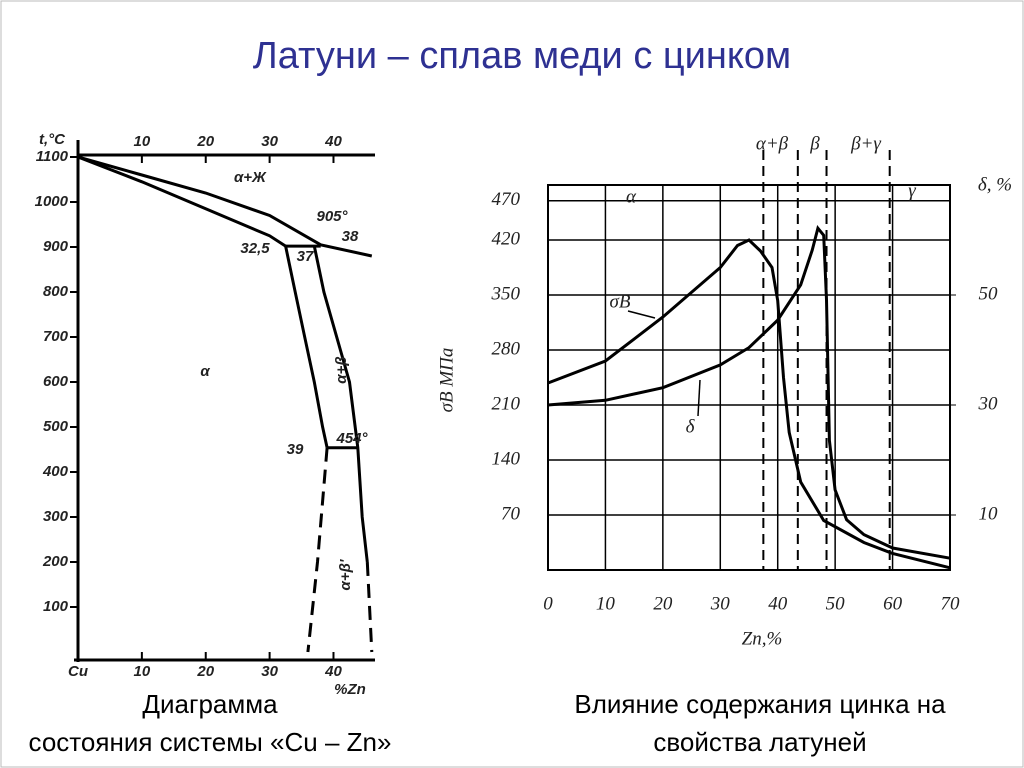  I want to click on y-tick-label: 470, so click(506, 199).